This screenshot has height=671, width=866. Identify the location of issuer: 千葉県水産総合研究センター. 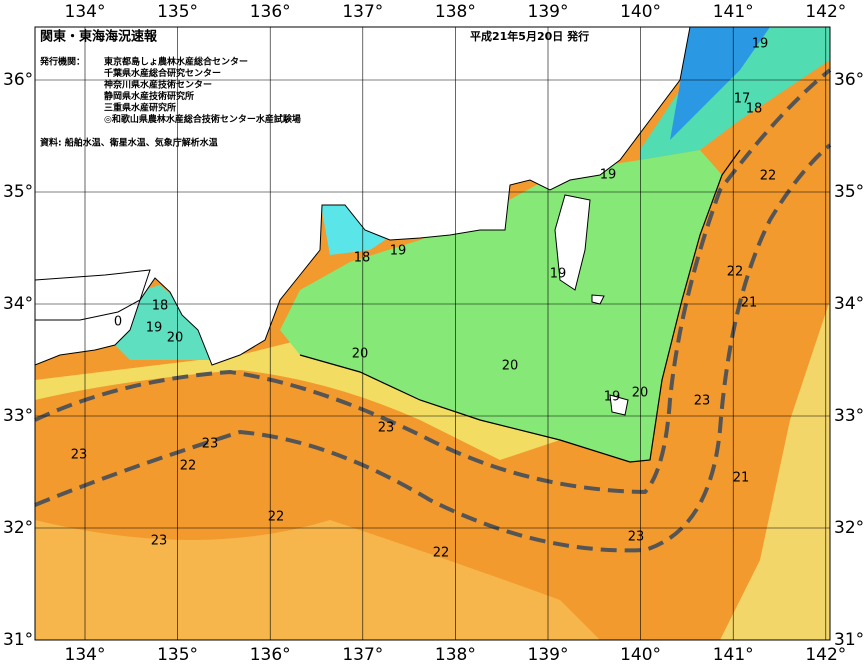
(162, 73).